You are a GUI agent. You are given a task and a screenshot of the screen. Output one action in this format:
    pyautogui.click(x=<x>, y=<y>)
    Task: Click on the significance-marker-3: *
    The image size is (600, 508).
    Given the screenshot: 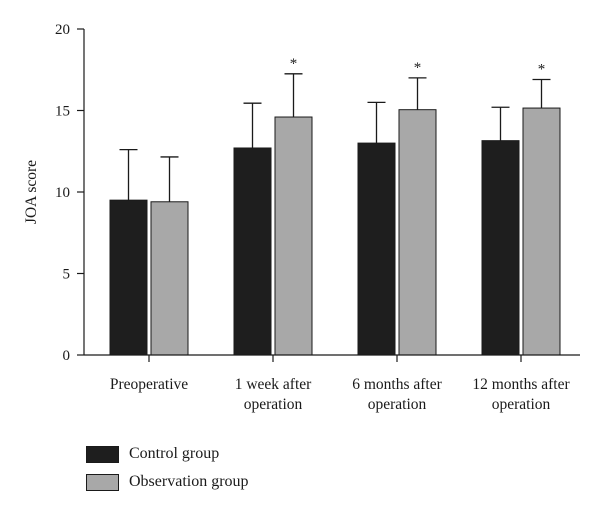 What is the action you would take?
    pyautogui.click(x=542, y=70)
    